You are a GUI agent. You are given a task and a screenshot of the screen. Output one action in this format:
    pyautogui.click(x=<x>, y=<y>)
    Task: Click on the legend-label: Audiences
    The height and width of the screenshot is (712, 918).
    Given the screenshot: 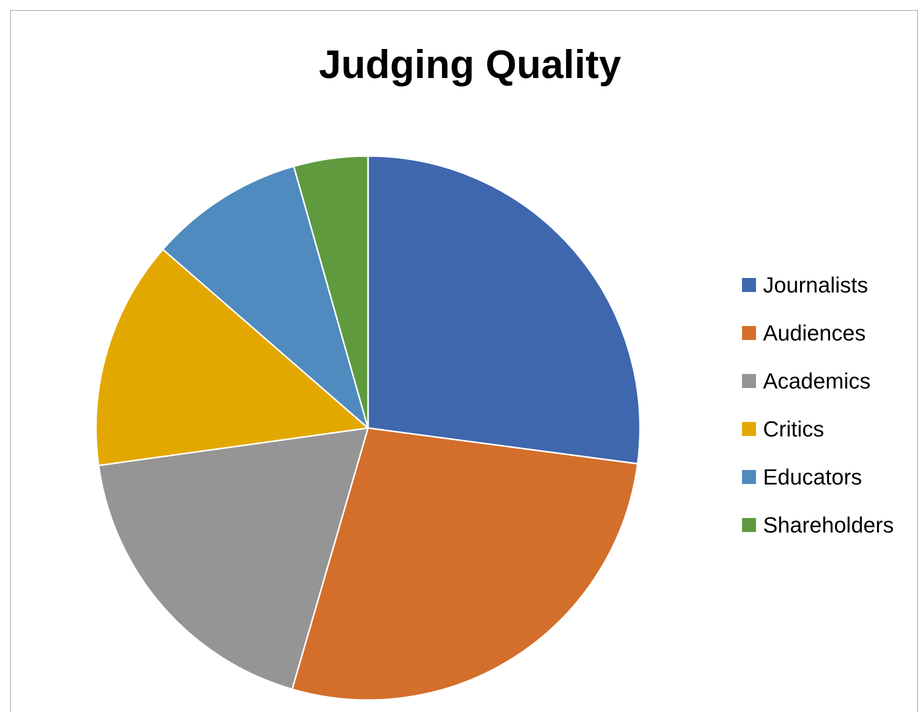 What is the action you would take?
    pyautogui.click(x=814, y=333)
    